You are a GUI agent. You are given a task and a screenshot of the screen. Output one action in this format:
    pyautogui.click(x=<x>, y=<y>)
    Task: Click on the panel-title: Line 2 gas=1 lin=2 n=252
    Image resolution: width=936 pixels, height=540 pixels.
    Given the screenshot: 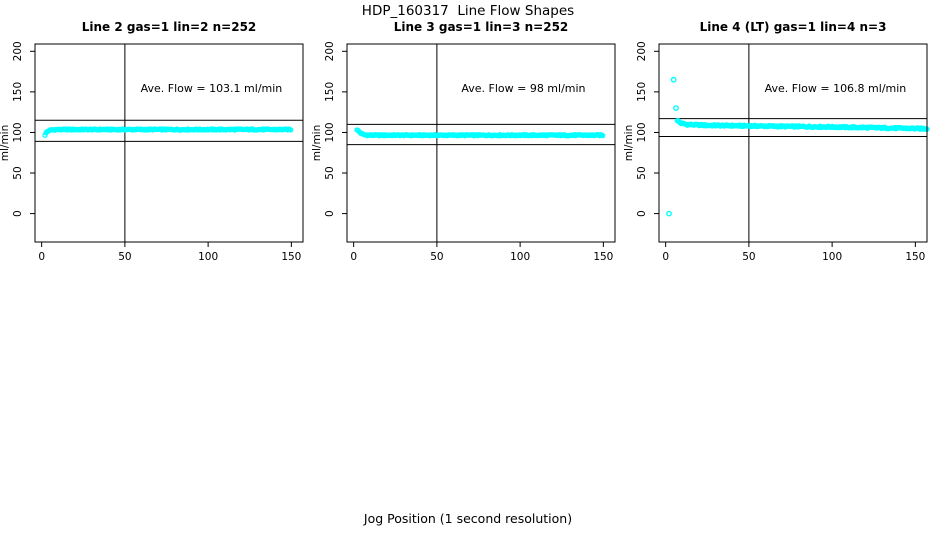 What is the action you would take?
    pyautogui.click(x=169, y=27)
    